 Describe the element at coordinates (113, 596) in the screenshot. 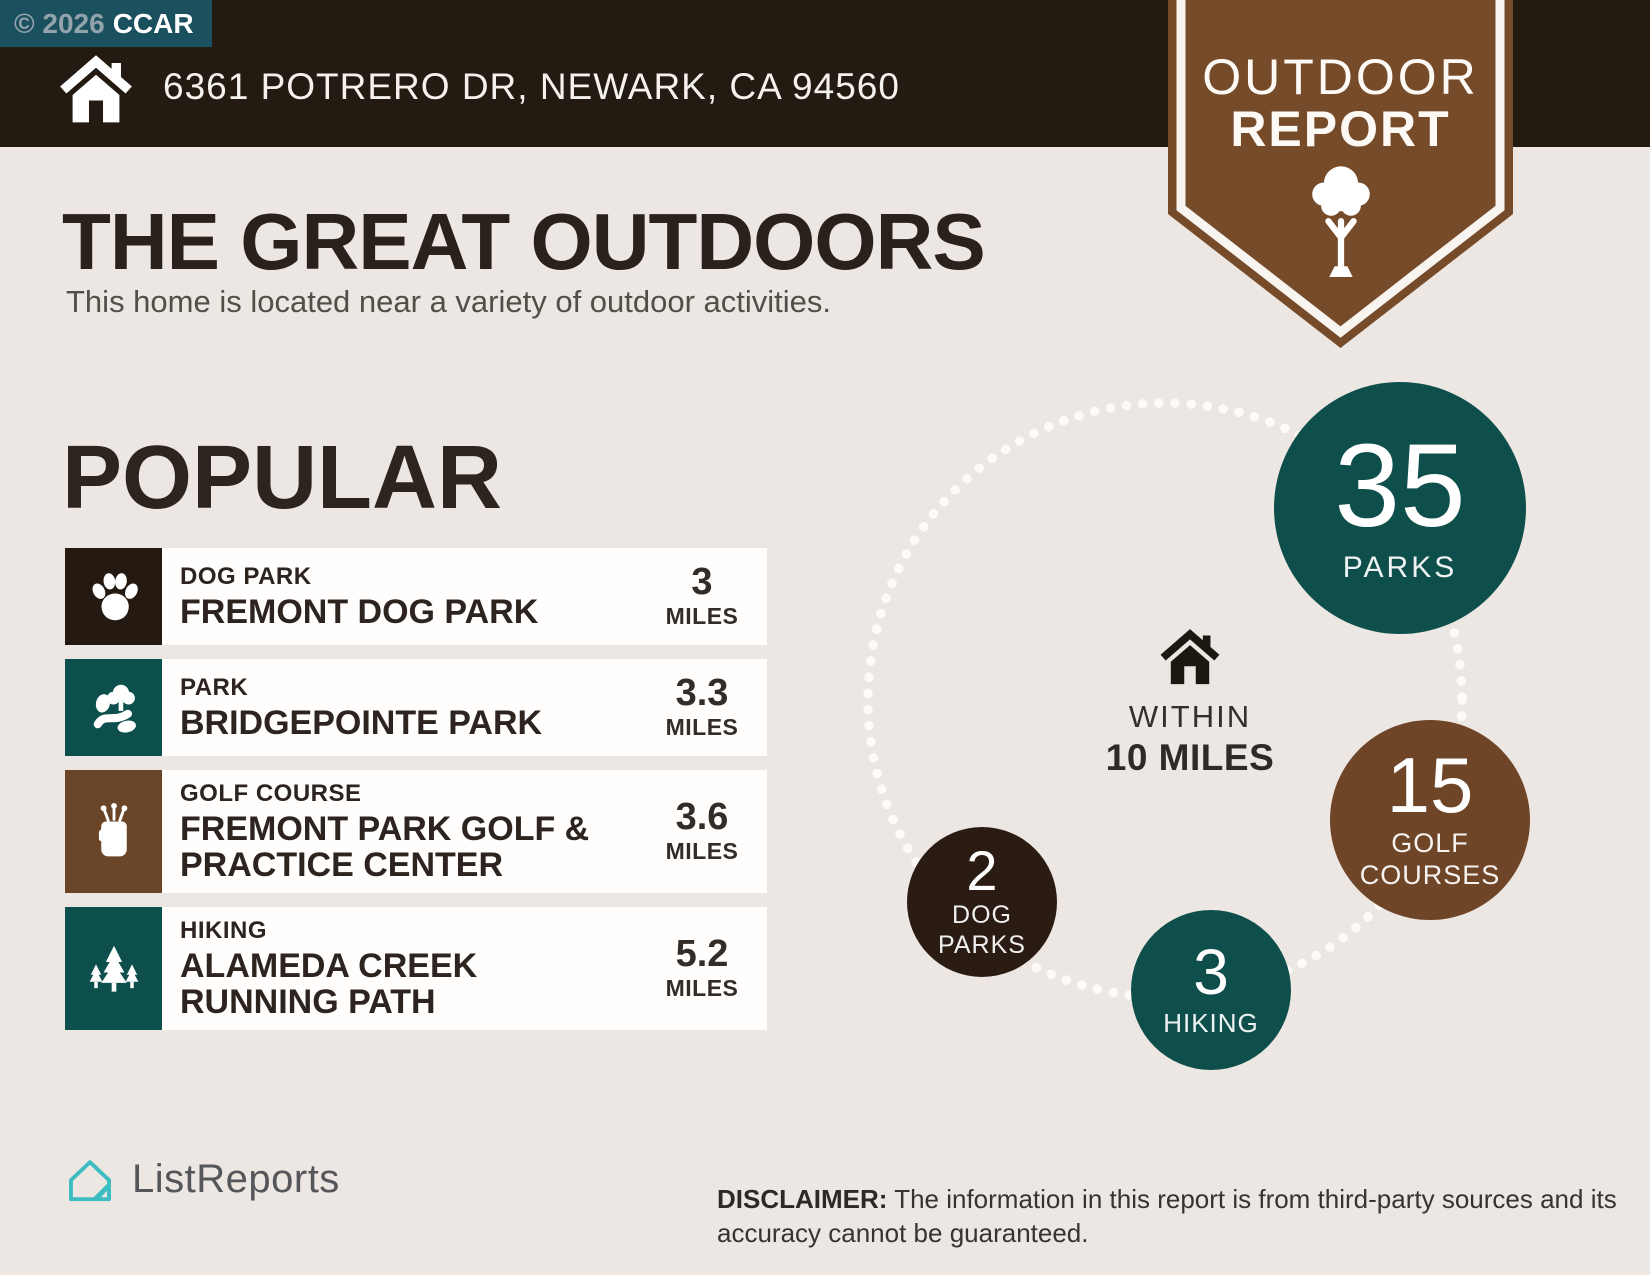

I see `paw-icon` at that location.